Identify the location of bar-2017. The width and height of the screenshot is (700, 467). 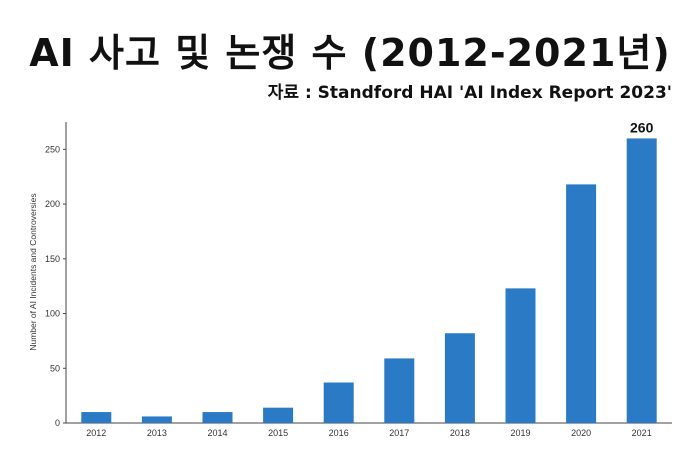
(399, 390).